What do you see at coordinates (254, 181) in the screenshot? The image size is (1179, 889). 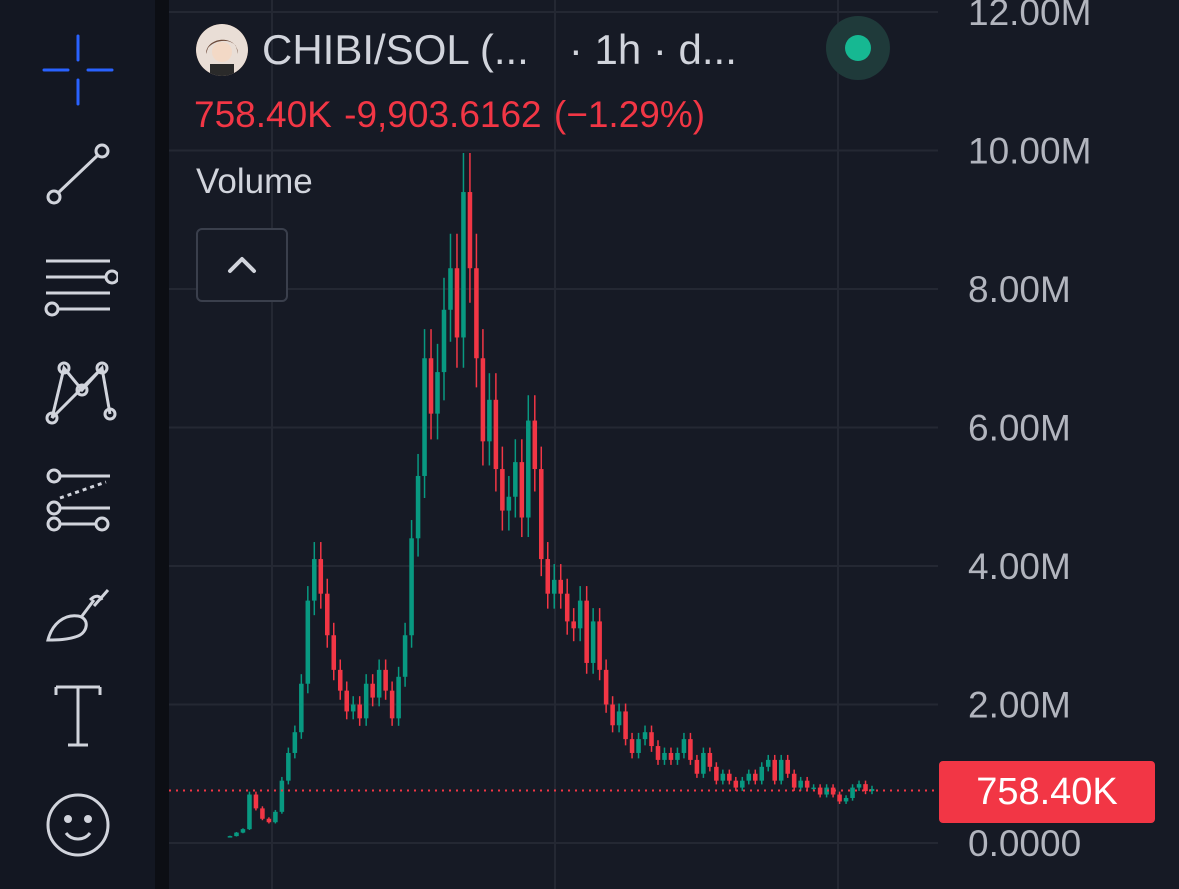 I see `volume-indicator-label: Volume` at bounding box center [254, 181].